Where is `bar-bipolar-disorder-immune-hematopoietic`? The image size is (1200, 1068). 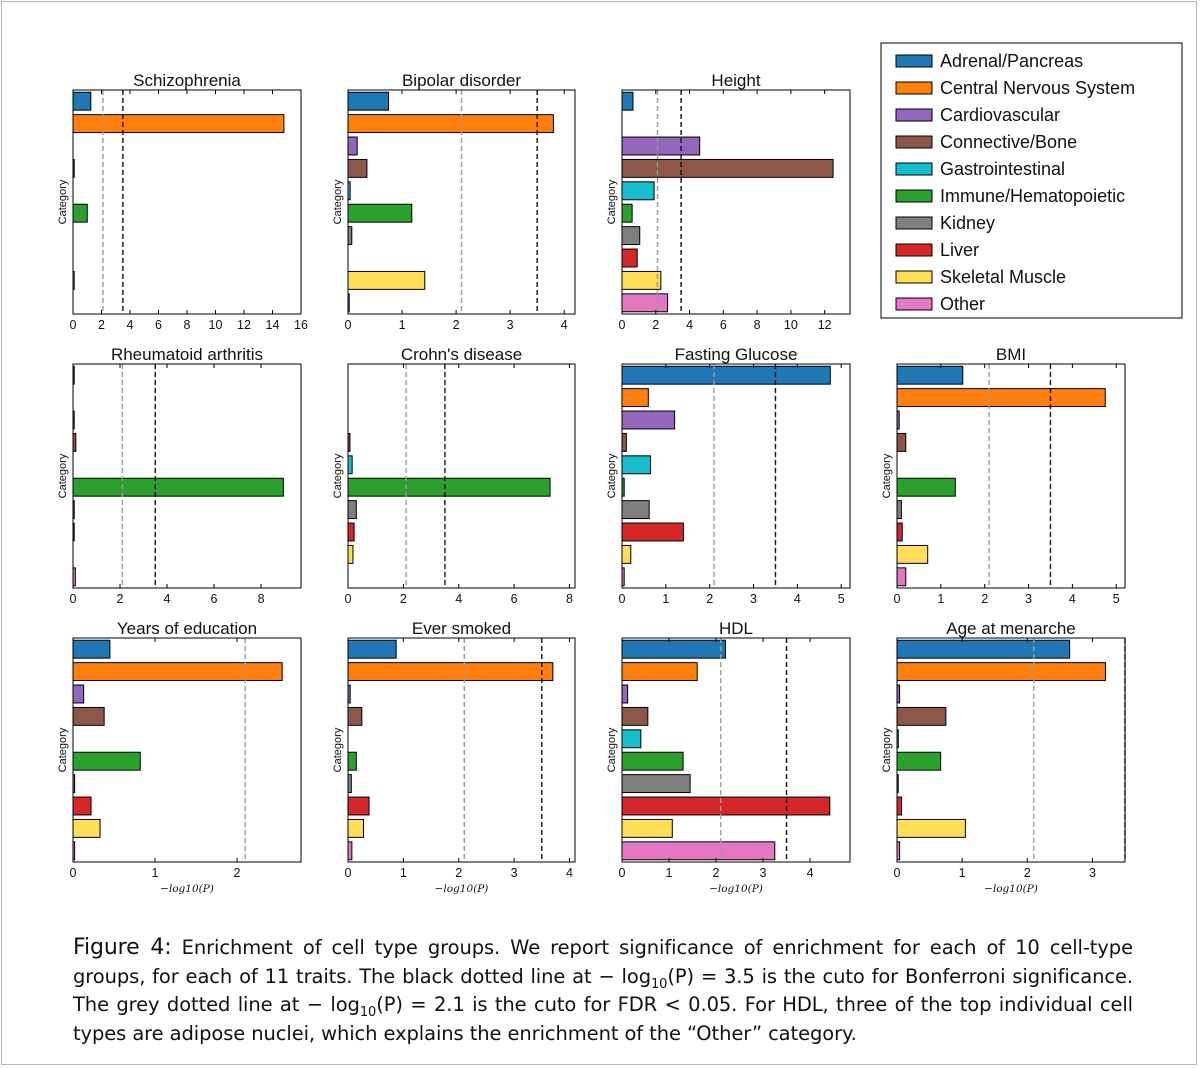 bar-bipolar-disorder-immune-hematopoietic is located at coordinates (380, 213).